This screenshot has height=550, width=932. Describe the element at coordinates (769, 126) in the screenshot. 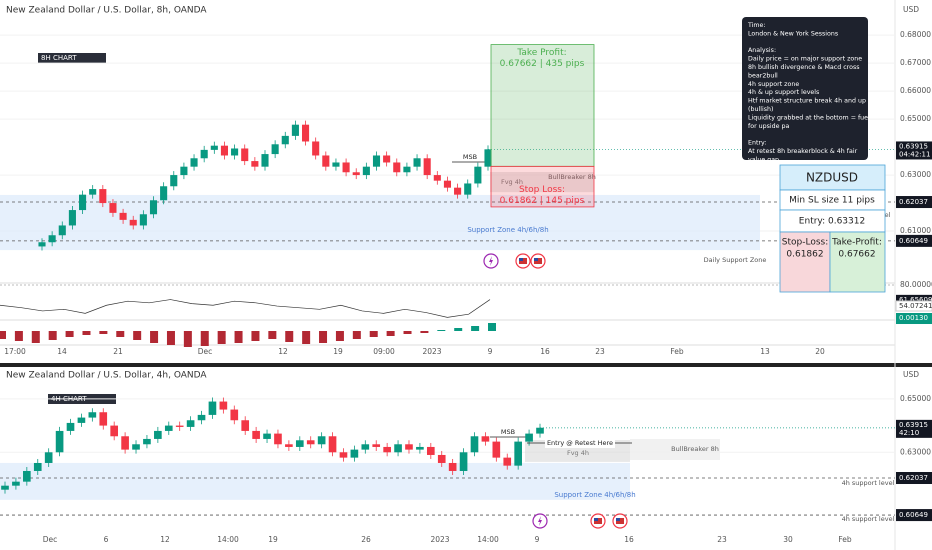

I see `note-line: for upside pa` at that location.